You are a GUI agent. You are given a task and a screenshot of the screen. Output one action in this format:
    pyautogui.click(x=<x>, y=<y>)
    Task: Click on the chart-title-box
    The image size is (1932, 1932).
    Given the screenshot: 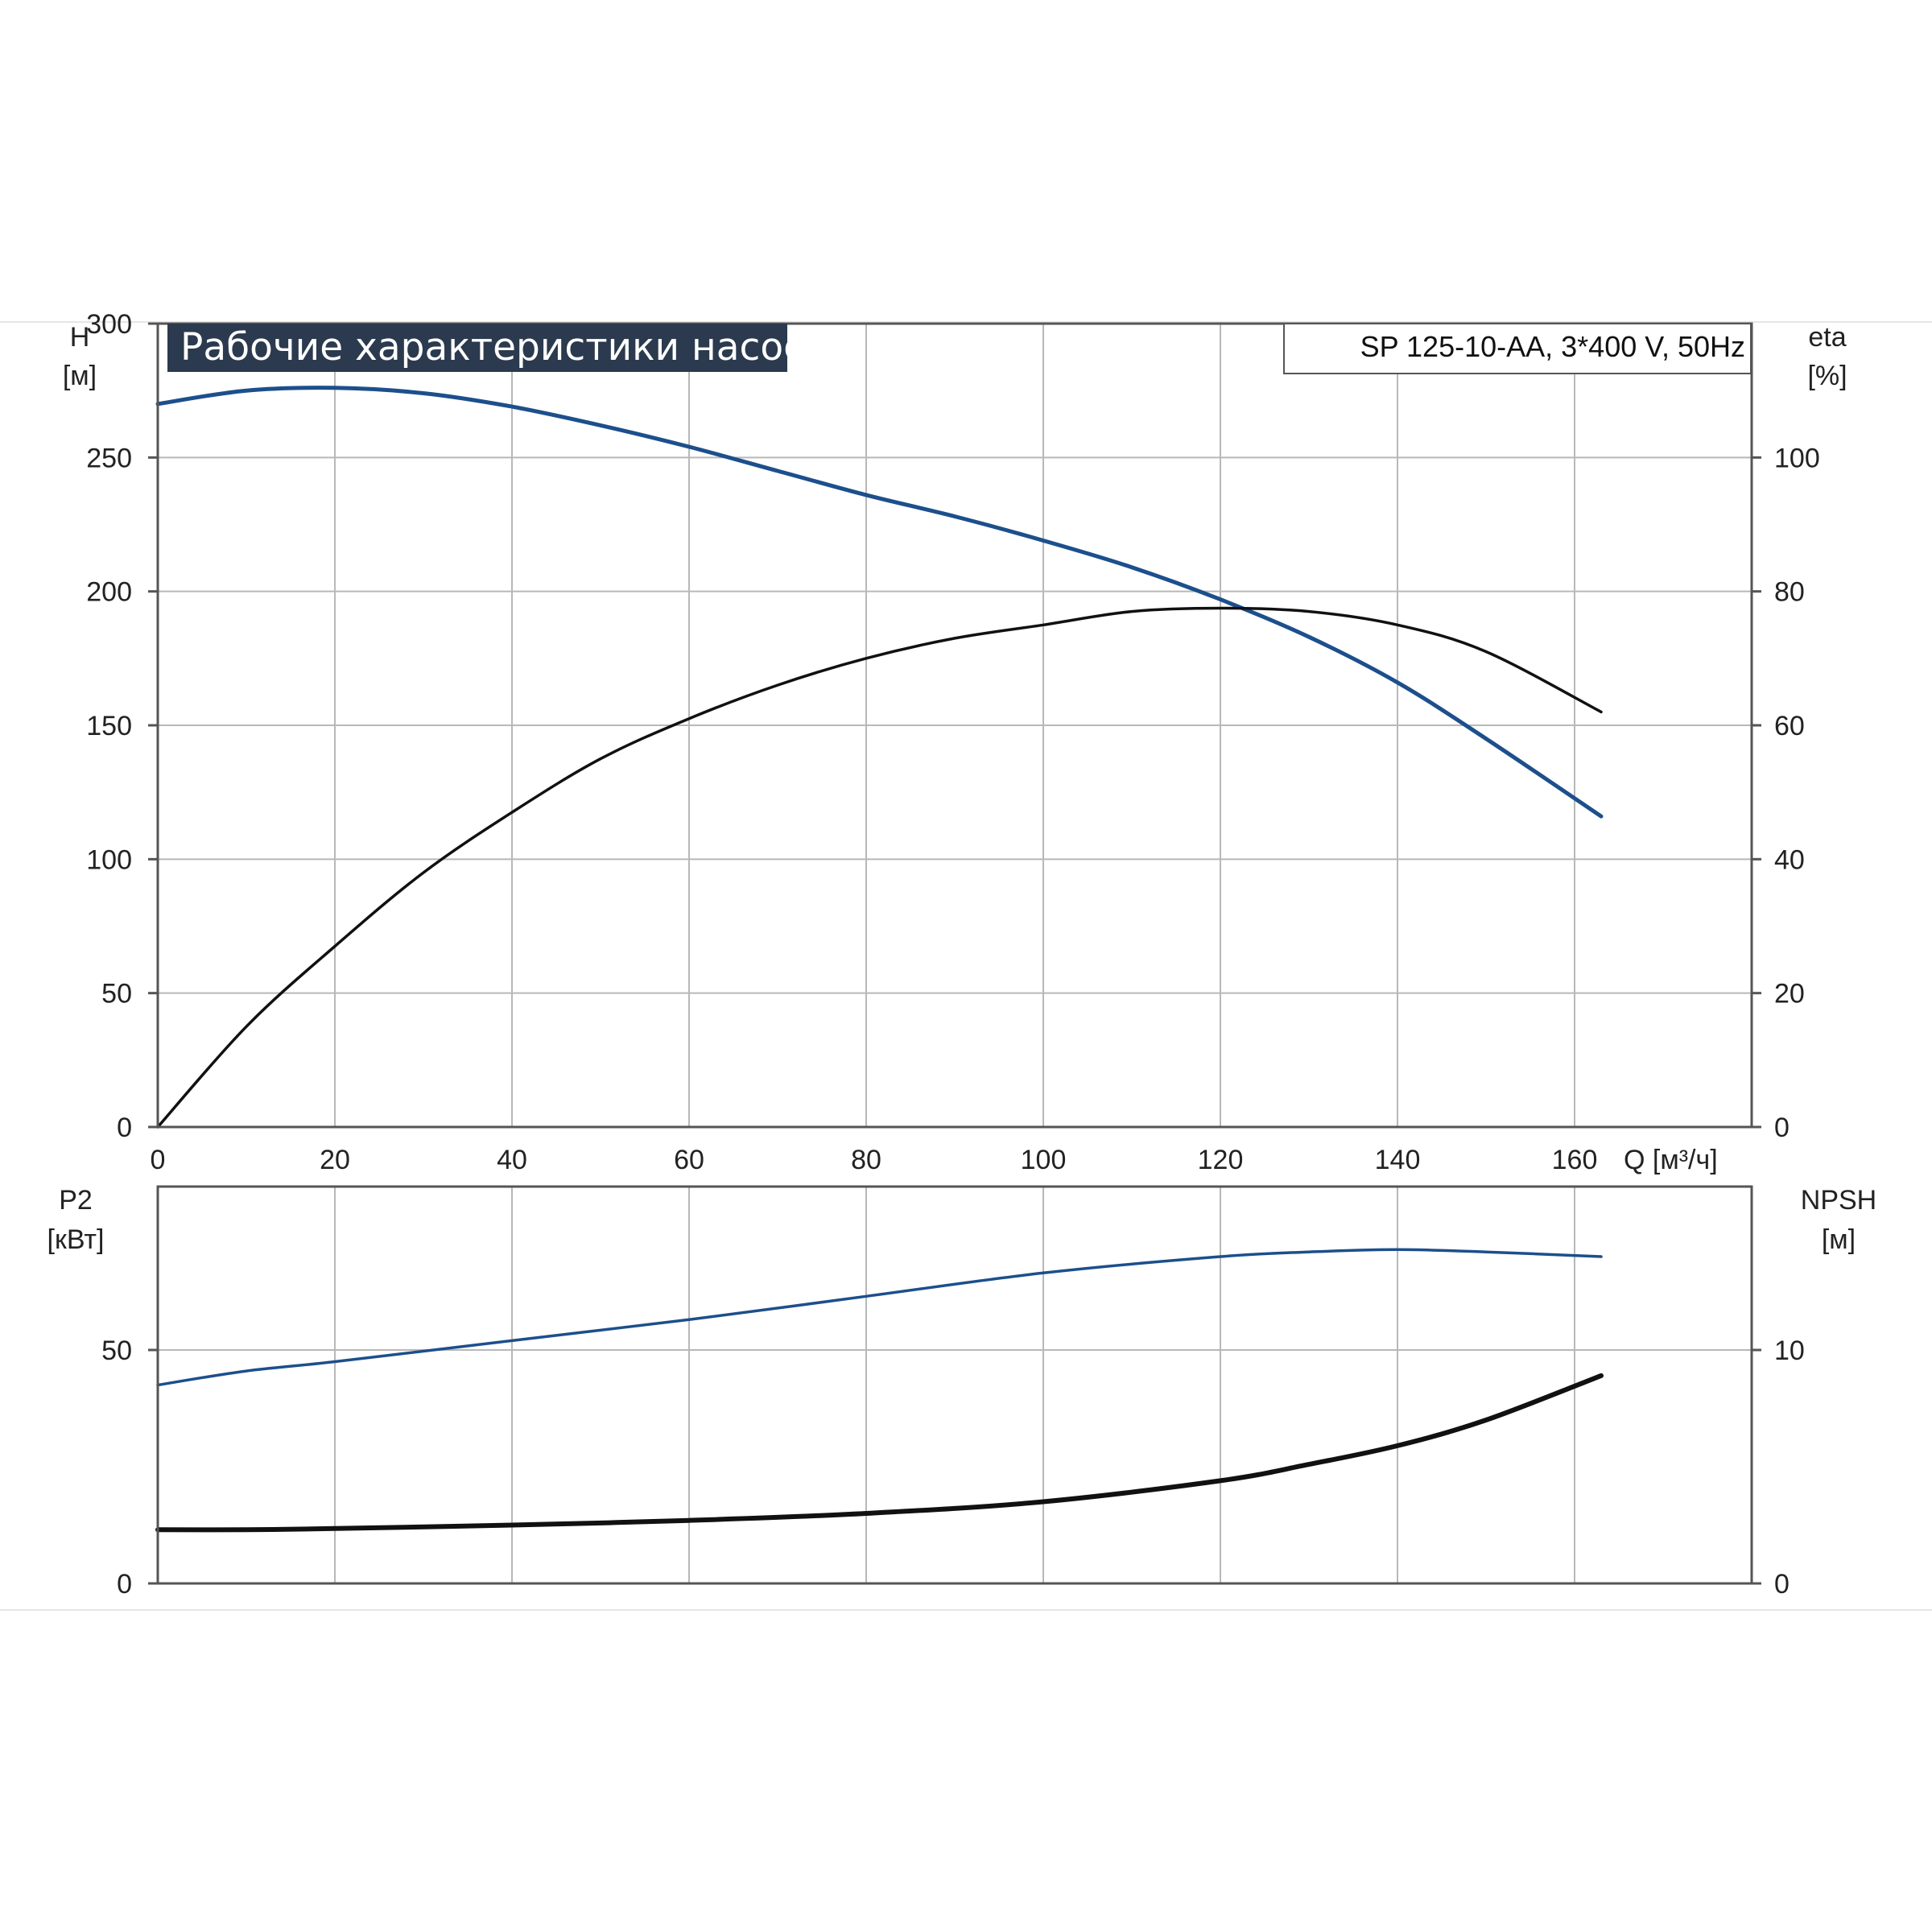 What is the action you would take?
    pyautogui.click(x=477, y=348)
    